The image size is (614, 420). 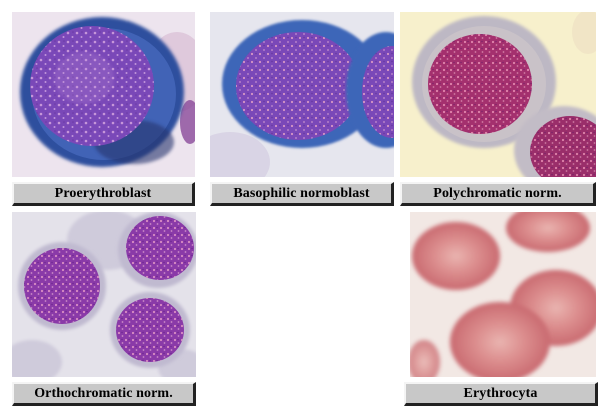 What do you see at coordinates (103, 194) in the screenshot?
I see `proerythroblast-label: Proerythroblast` at bounding box center [103, 194].